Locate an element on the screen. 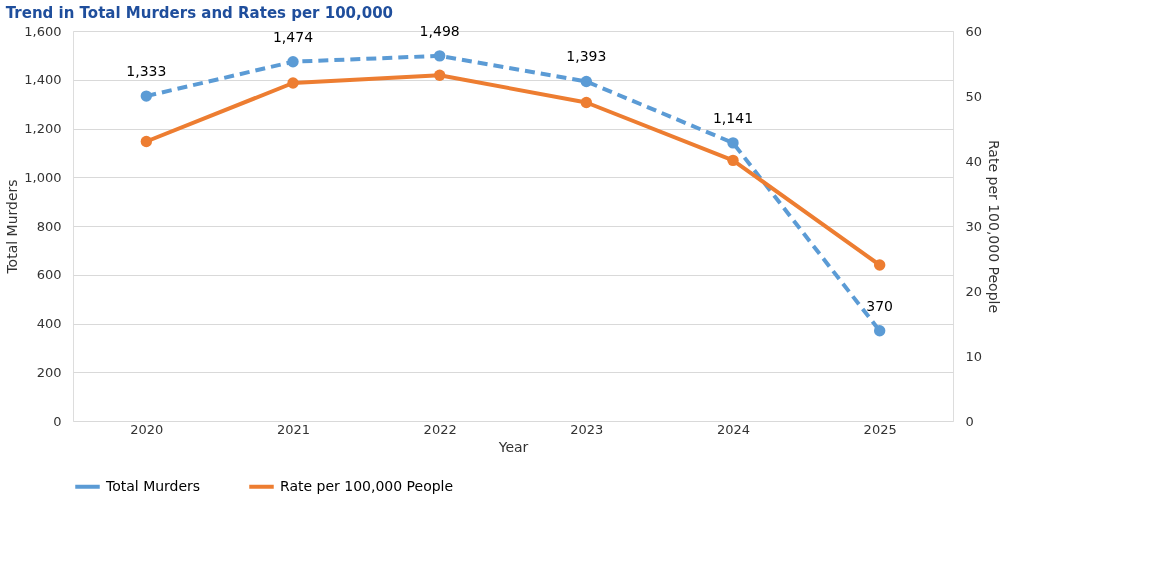 The image size is (1153, 577). y-tick-label: 400 is located at coordinates (49, 323).